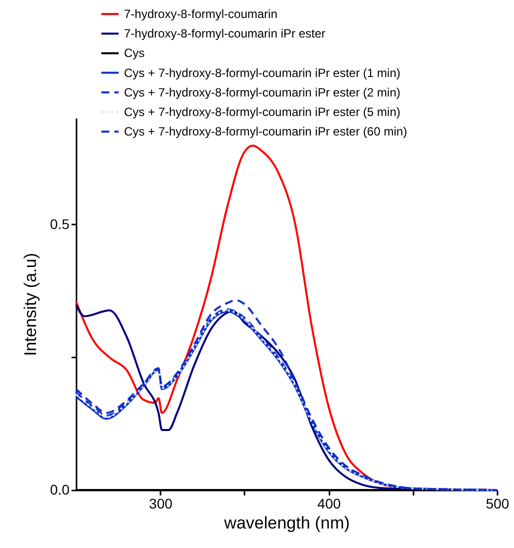 The height and width of the screenshot is (548, 514). What do you see at coordinates (266, 131) in the screenshot?
I see `legend-label: Cys + 7-hydroxy-8-formyl-coumarin iPr ester (60 min)` at bounding box center [266, 131].